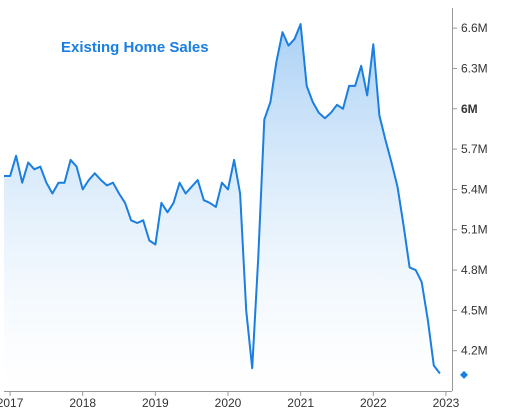  I want to click on y-tick-label: 6M, so click(469, 109).